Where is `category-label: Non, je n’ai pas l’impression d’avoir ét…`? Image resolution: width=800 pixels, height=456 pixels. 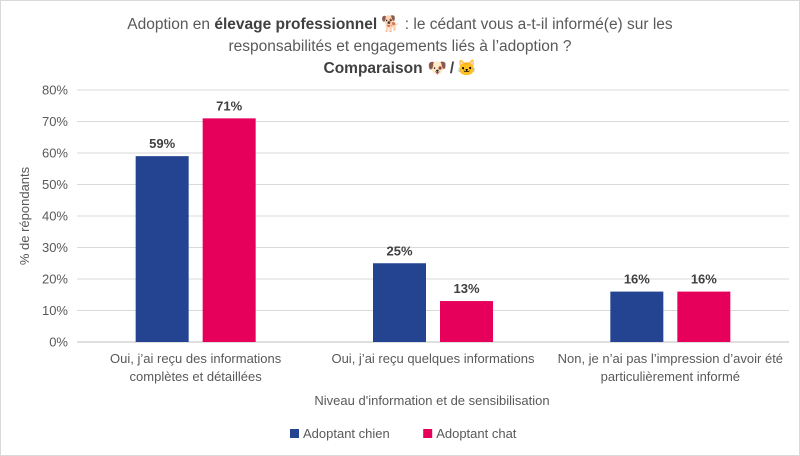
category-label: Non, je n’ai pas l’impression d’avoir ét… is located at coordinates (670, 358).